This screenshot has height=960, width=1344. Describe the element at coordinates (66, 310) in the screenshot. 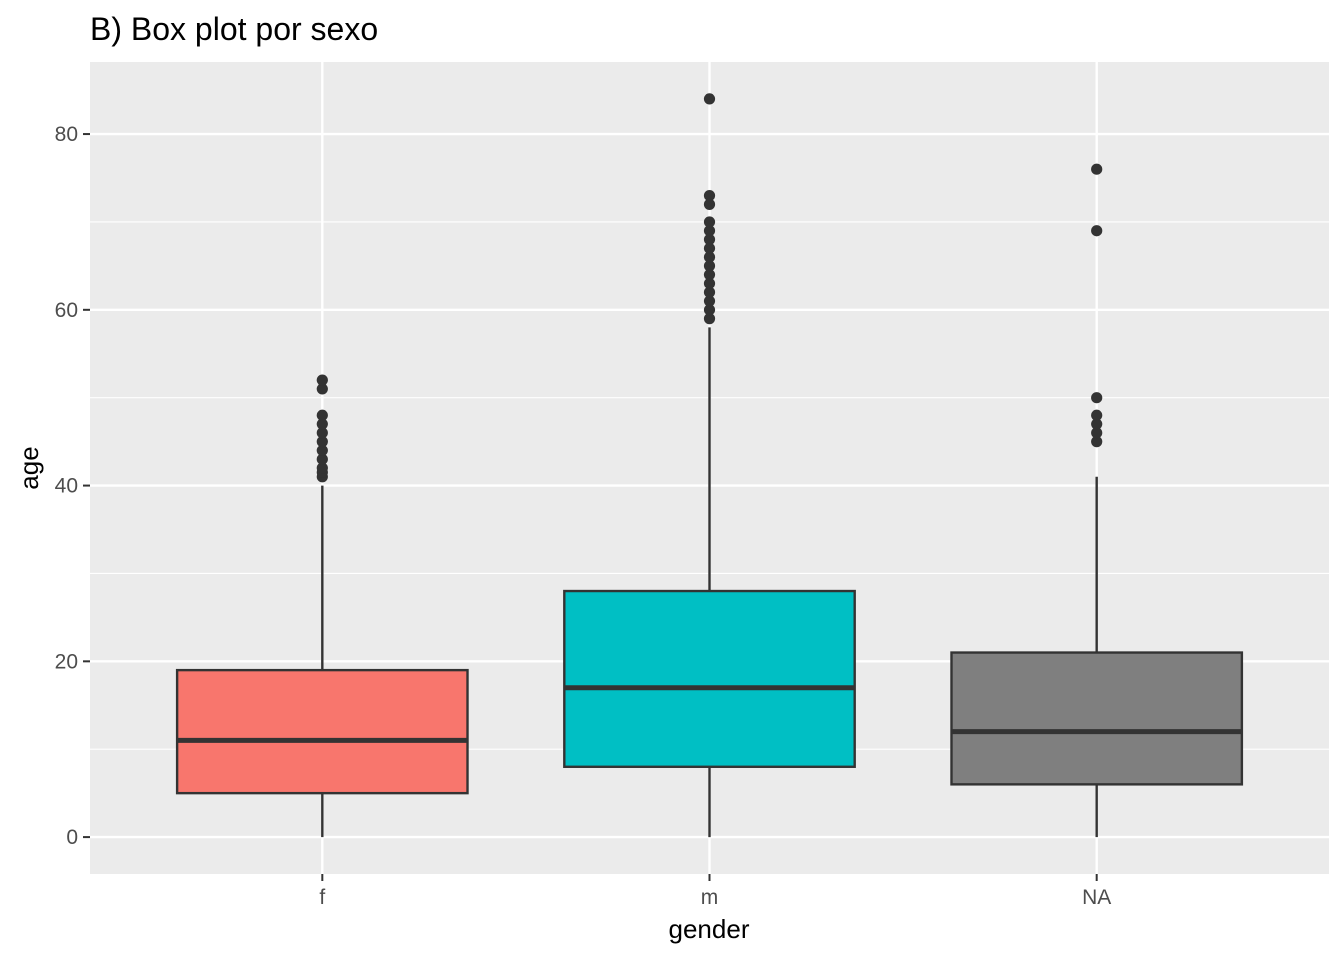

I see `y-tick-label: 60` at that location.